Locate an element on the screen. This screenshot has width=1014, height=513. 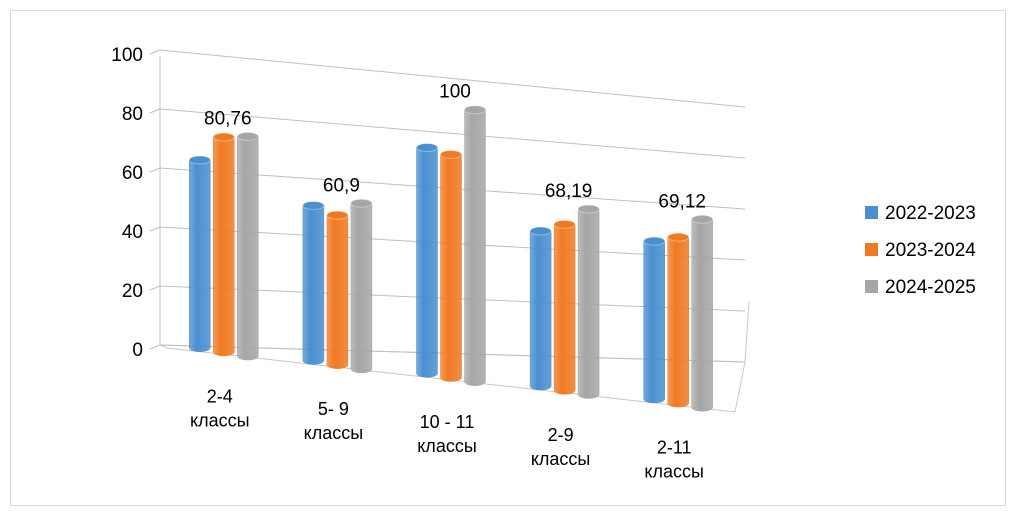
y-tick-label: 100 is located at coordinates (127, 55).